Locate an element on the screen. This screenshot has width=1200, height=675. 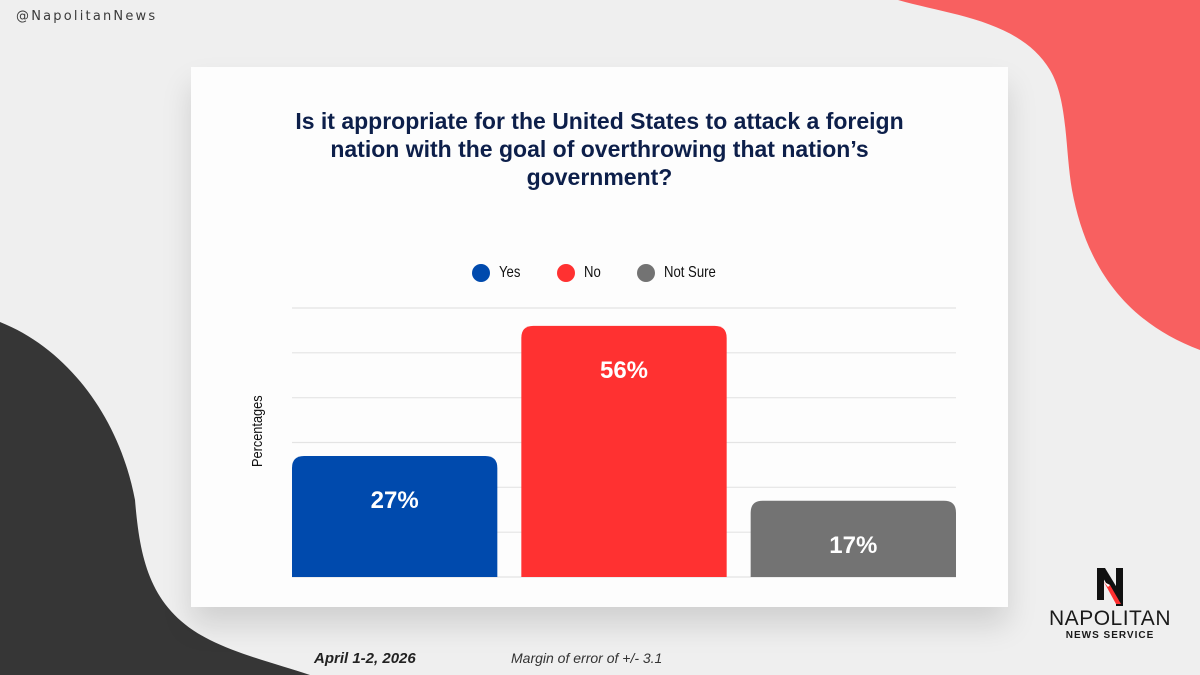
poll-date: April 1-2, 2026 is located at coordinates (365, 658).